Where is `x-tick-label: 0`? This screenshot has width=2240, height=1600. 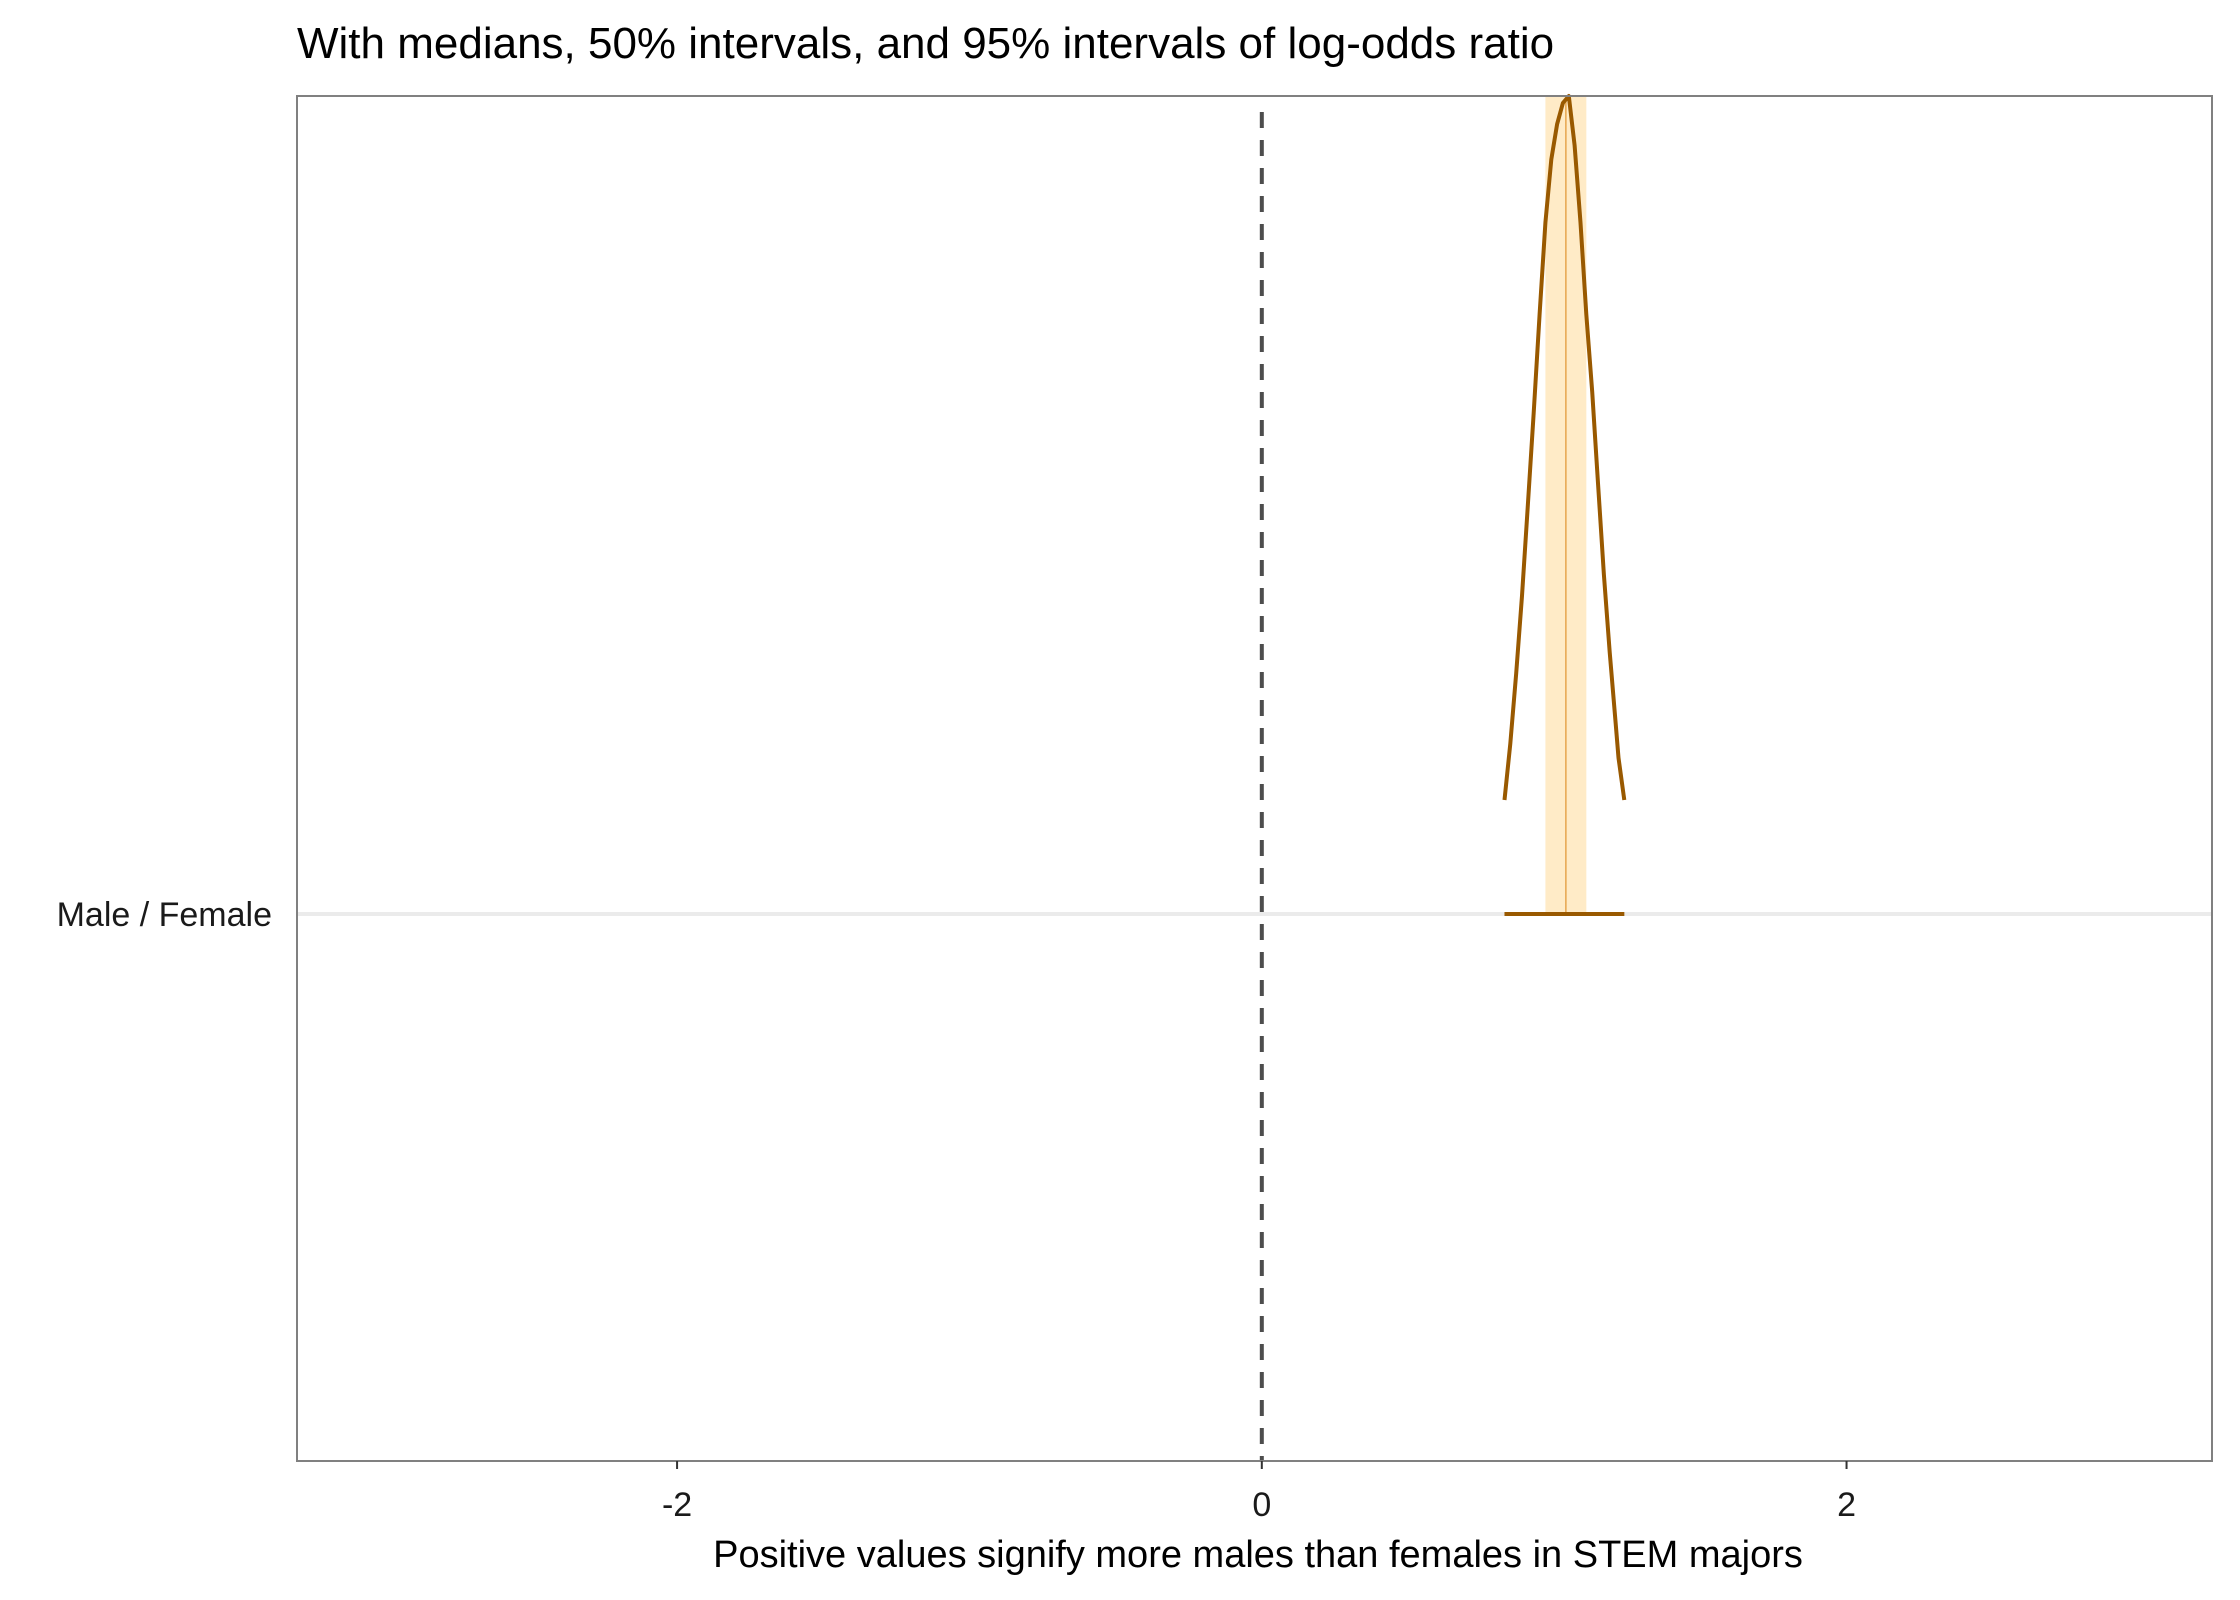 x-tick-label: 0 is located at coordinates (1261, 1505).